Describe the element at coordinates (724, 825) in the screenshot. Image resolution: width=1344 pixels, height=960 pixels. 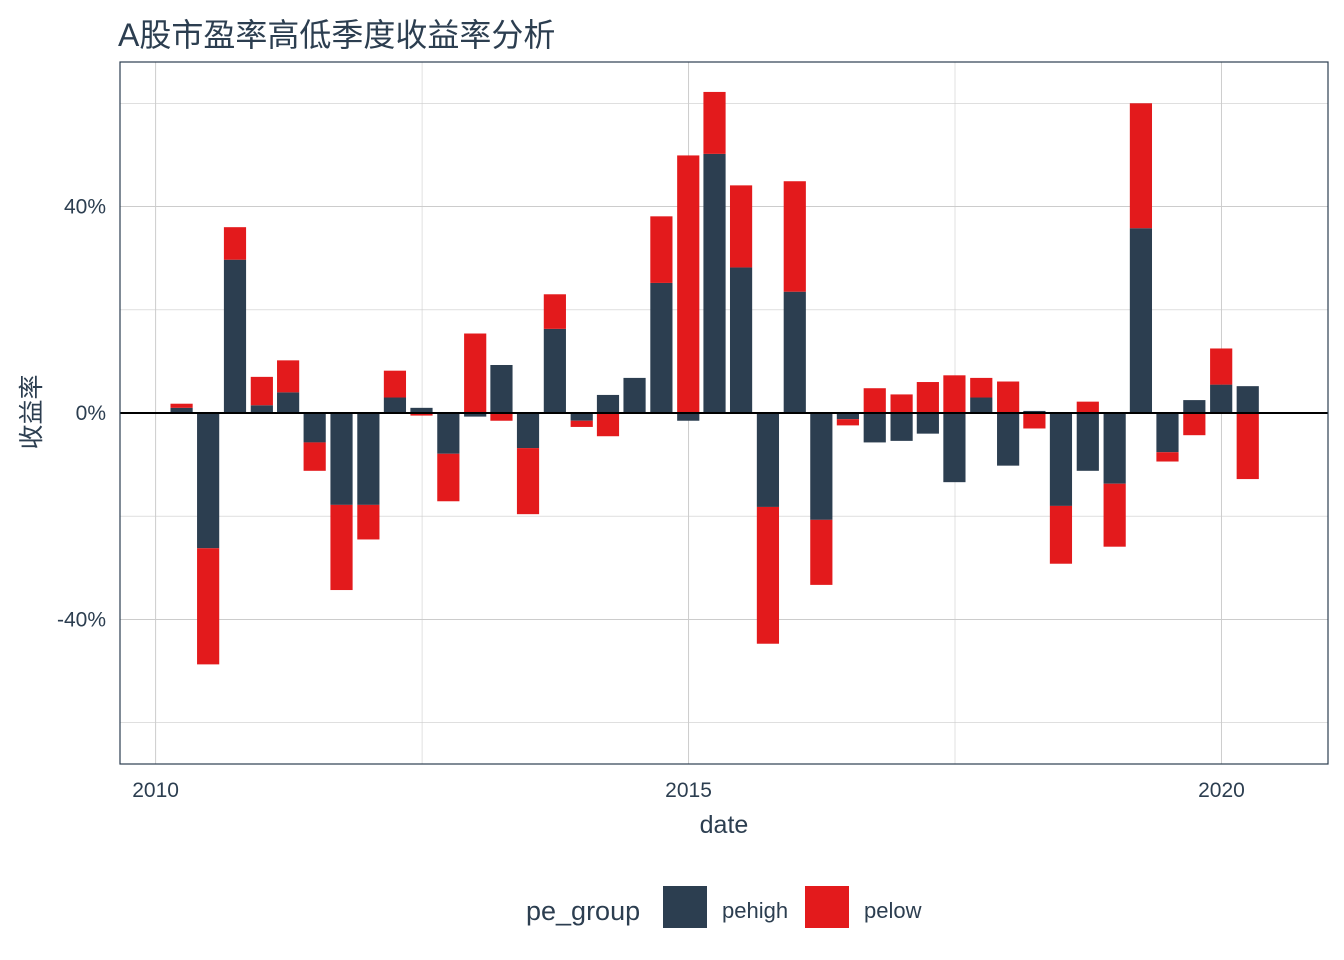
I see `x-axis-title: date` at that location.